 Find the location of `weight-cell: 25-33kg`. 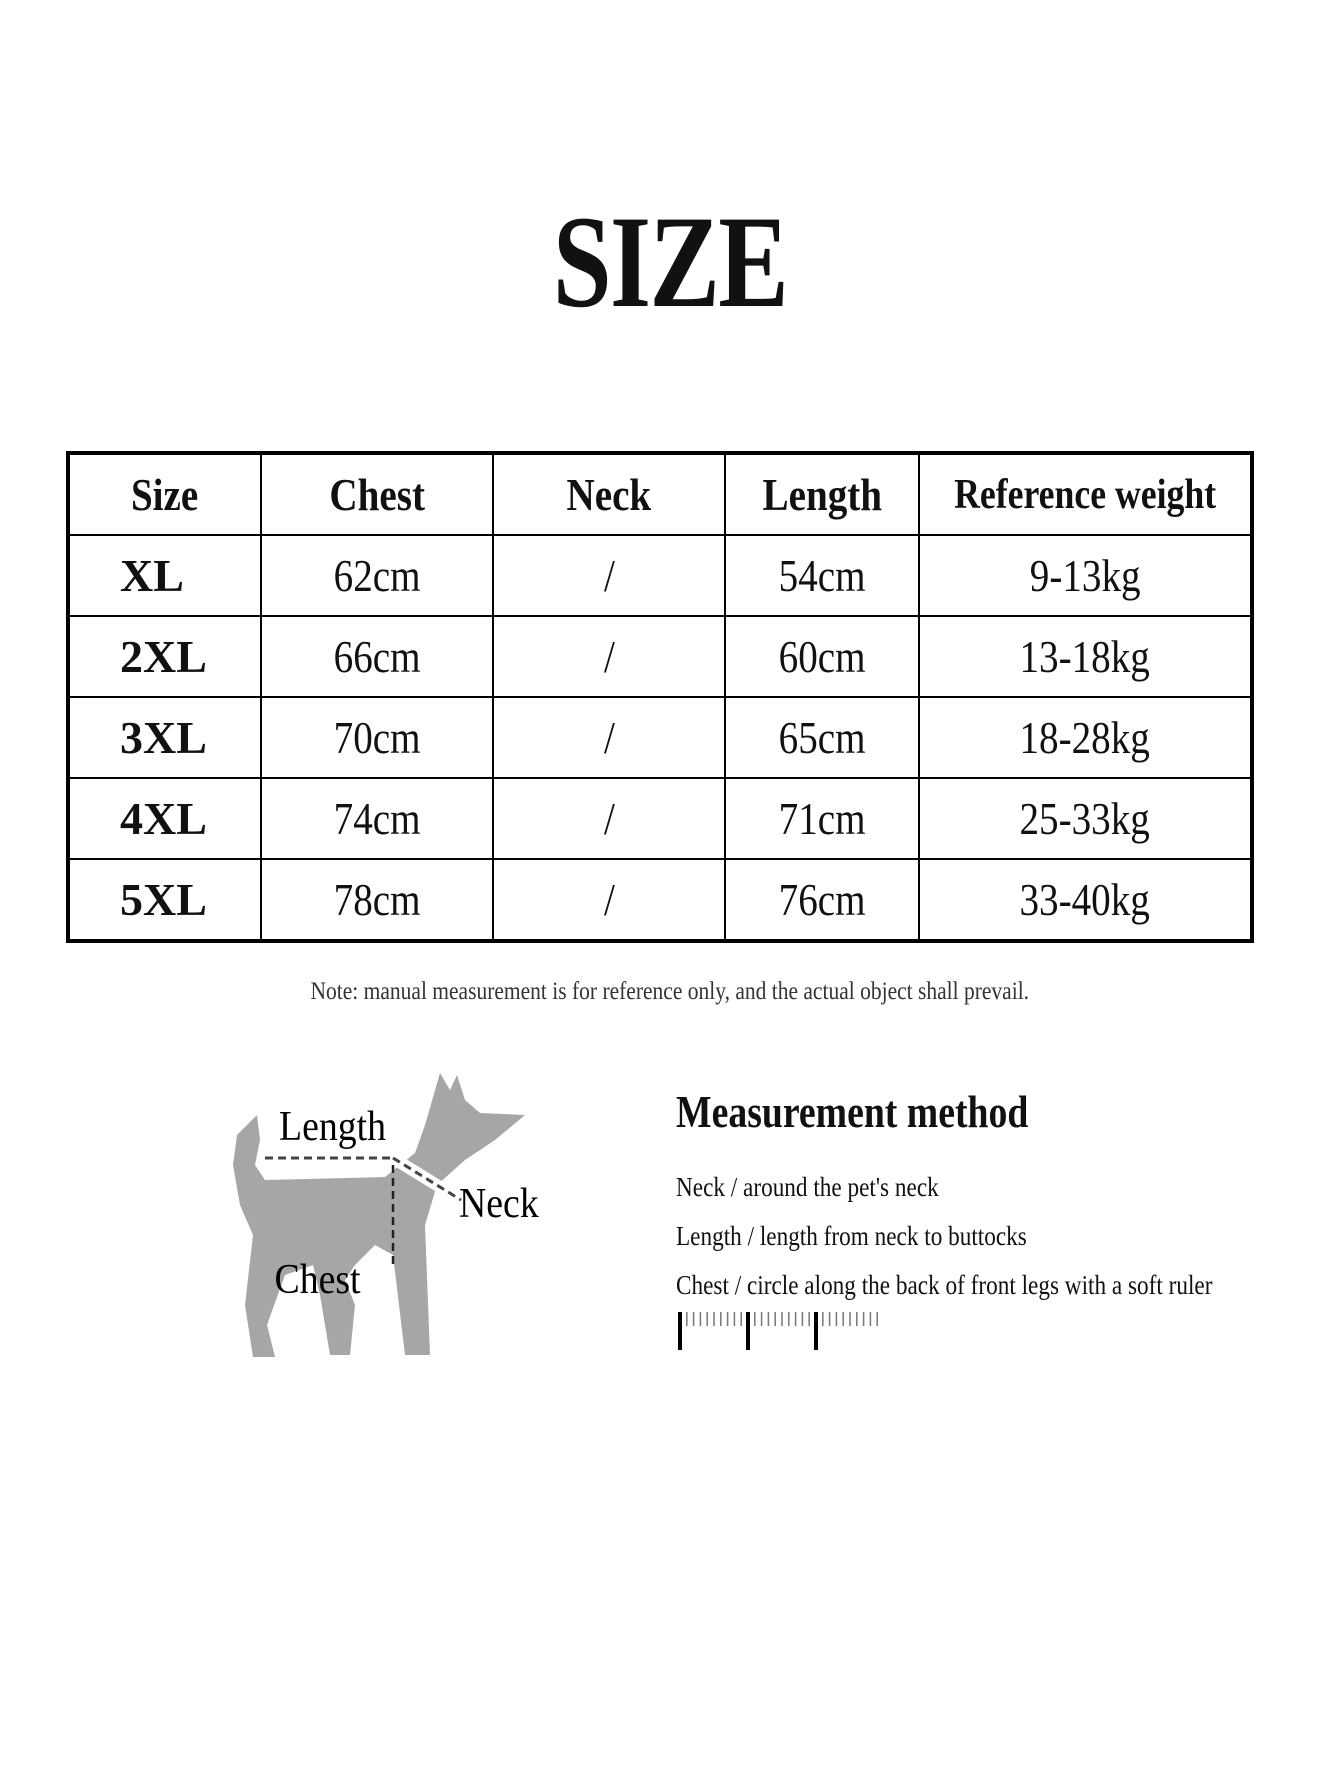

weight-cell: 25-33kg is located at coordinates (1085, 818).